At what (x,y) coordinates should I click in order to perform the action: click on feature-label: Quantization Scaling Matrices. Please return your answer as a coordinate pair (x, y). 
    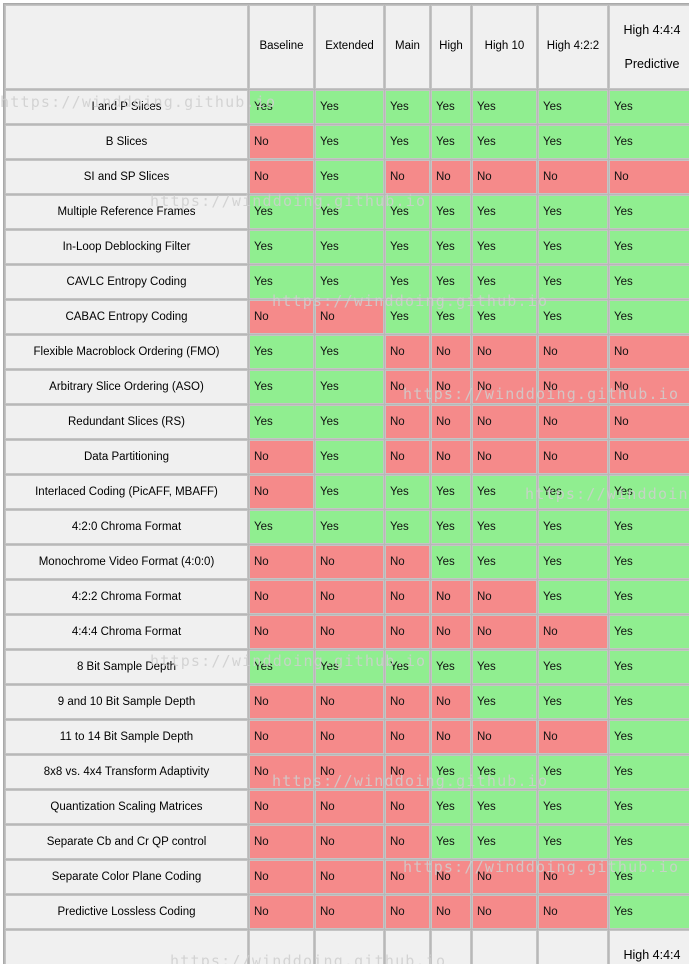
    Looking at the image, I should click on (126, 807).